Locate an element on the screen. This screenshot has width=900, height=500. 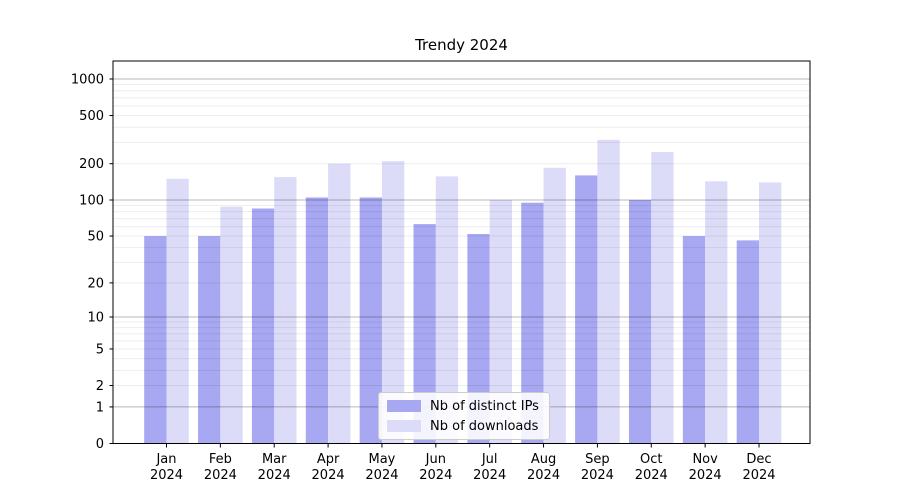
y-tick-label-200: 200 is located at coordinates (91, 164).